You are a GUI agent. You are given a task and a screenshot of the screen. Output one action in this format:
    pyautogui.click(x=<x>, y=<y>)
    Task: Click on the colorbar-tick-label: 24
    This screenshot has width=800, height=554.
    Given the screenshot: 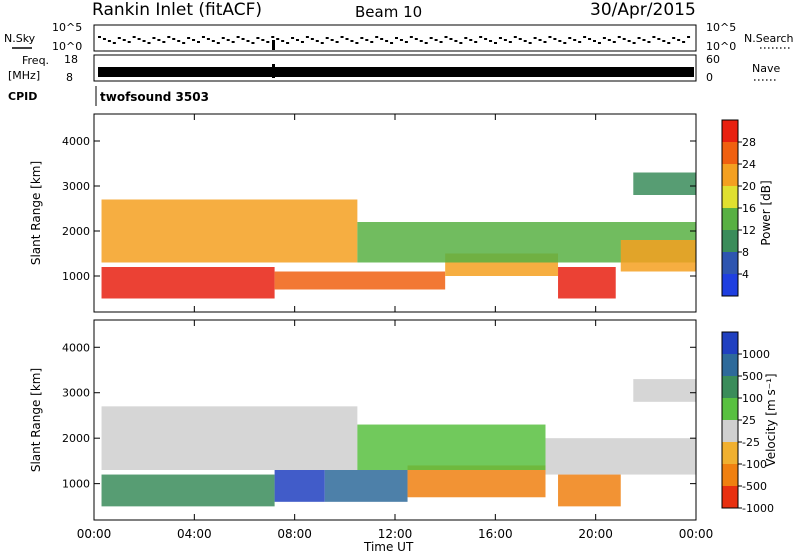 What is the action you would take?
    pyautogui.click(x=749, y=164)
    